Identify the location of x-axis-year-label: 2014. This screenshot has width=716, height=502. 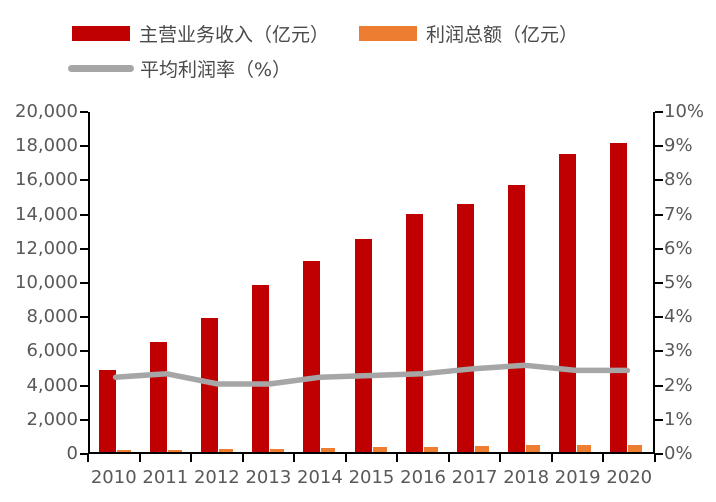
(320, 477).